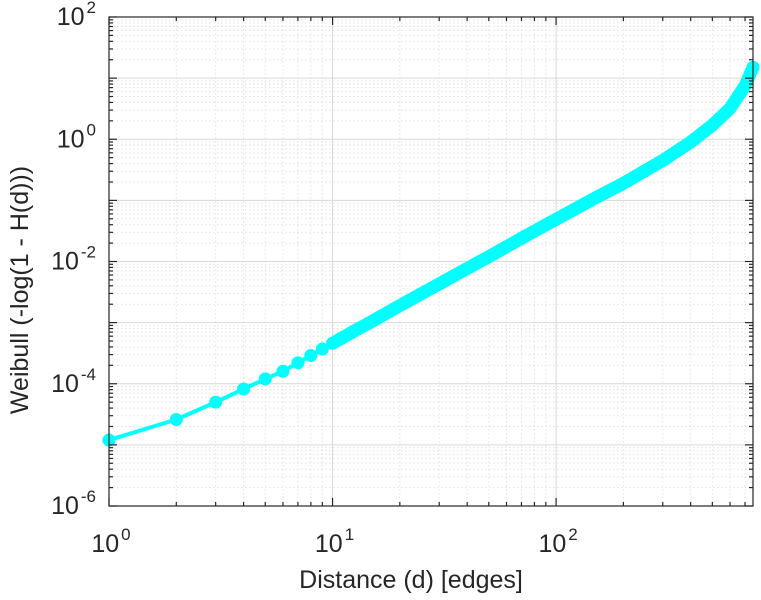 Image resolution: width=761 pixels, height=600 pixels. I want to click on y-tick-label: 10 -4, so click(73, 381).